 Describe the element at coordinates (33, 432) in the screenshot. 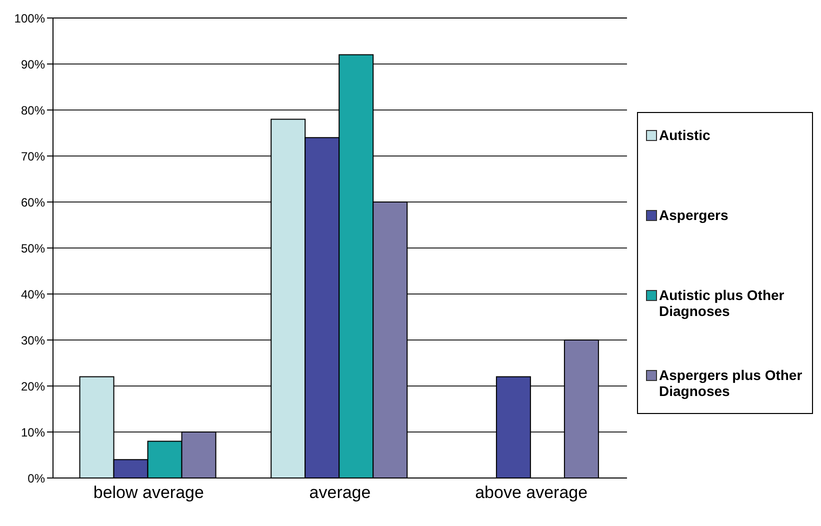

I see `y-tick-label: 10%` at that location.